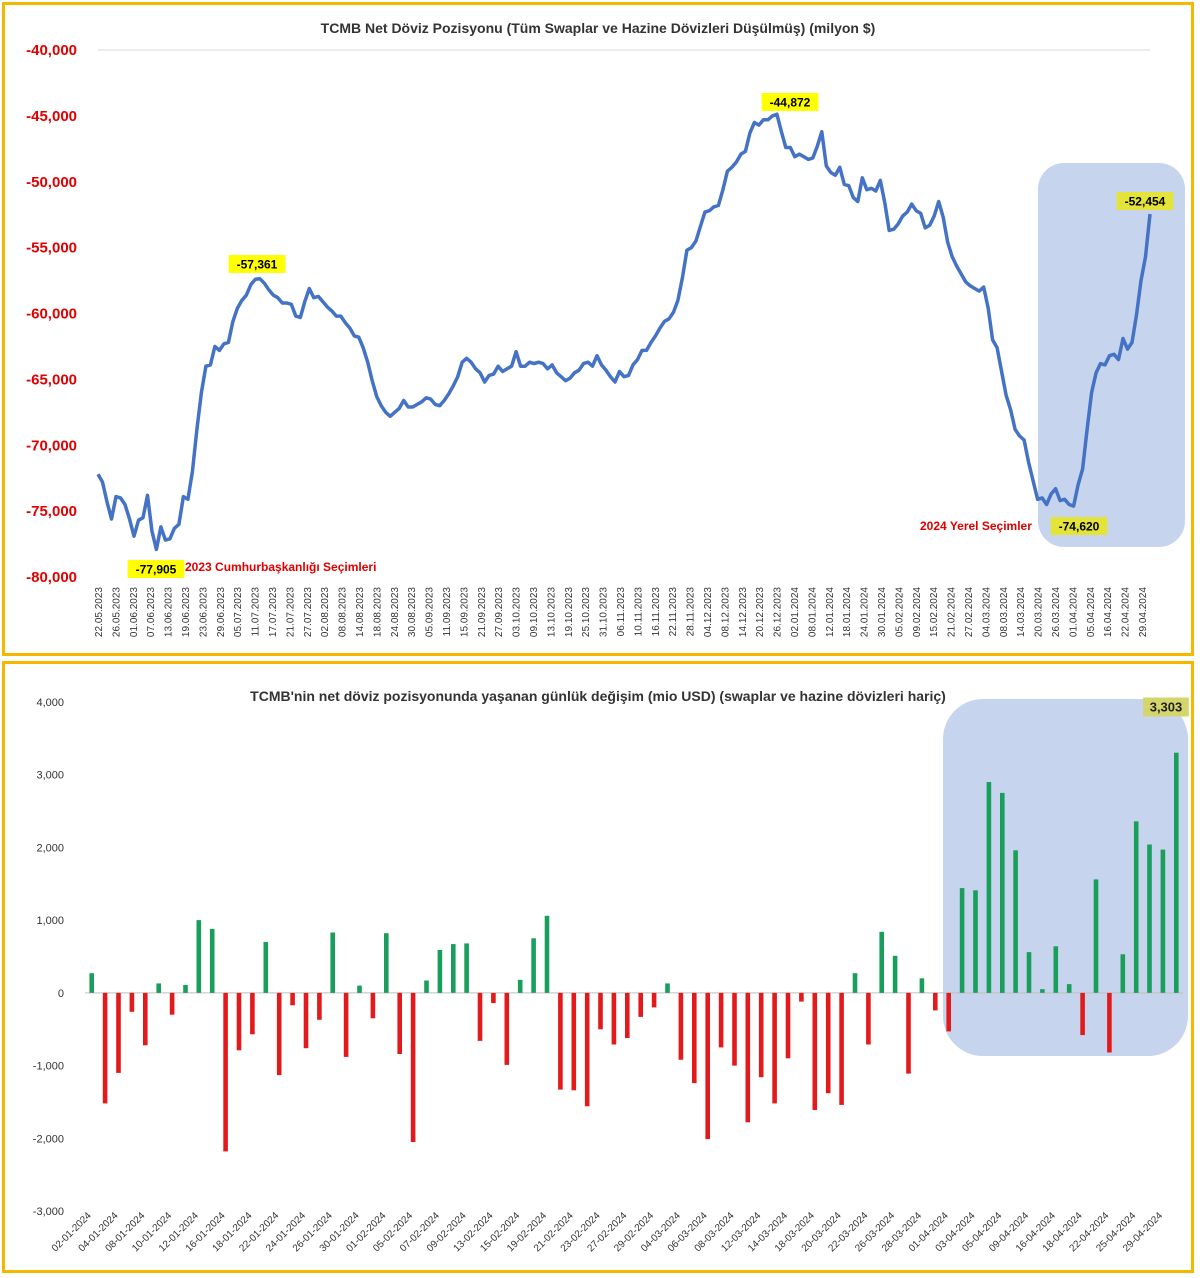  What do you see at coordinates (116, 612) in the screenshot?
I see `x-tick-label: 26.05.2023` at bounding box center [116, 612].